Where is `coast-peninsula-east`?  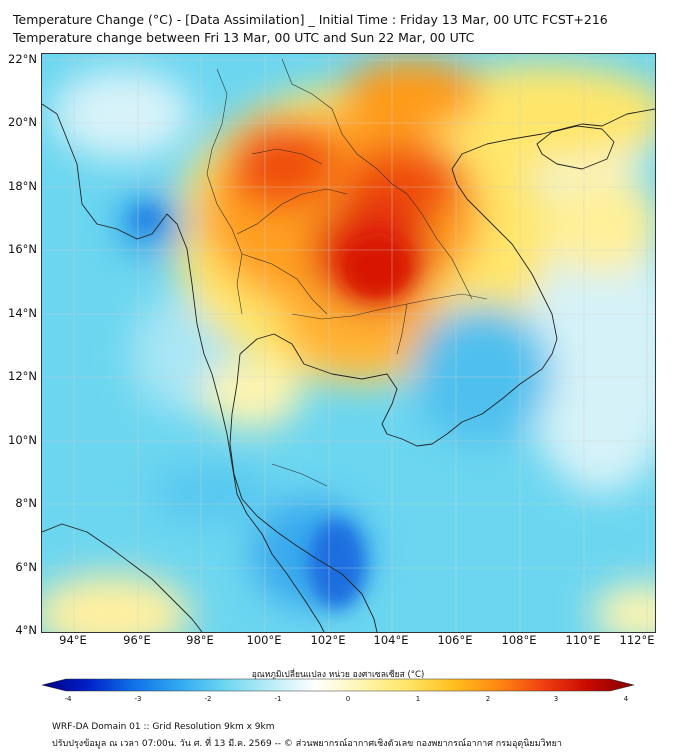 coast-peninsula-east is located at coordinates (303, 492).